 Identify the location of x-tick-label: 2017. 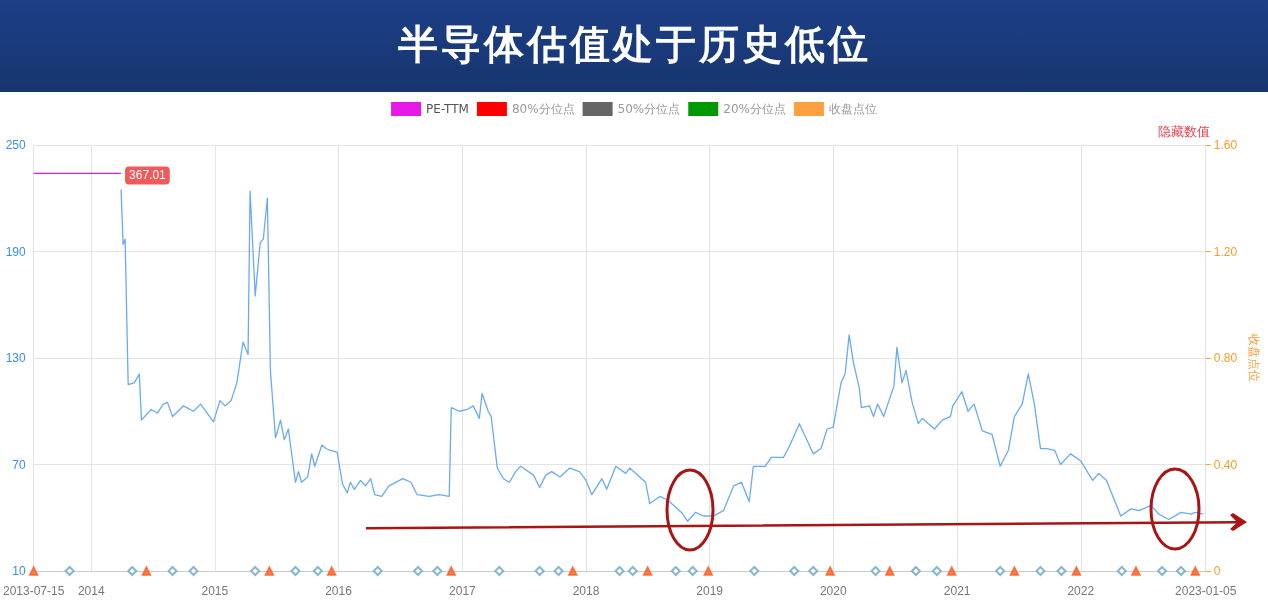
(463, 591).